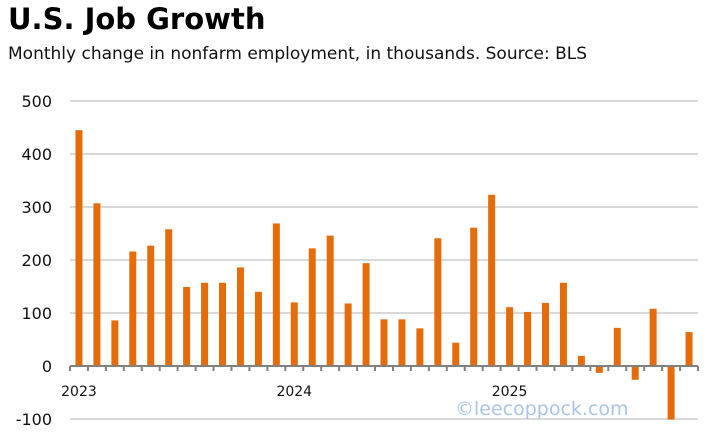 The height and width of the screenshot is (433, 711). What do you see at coordinates (384, 368) in the screenshot?
I see `x-axis` at bounding box center [384, 368].